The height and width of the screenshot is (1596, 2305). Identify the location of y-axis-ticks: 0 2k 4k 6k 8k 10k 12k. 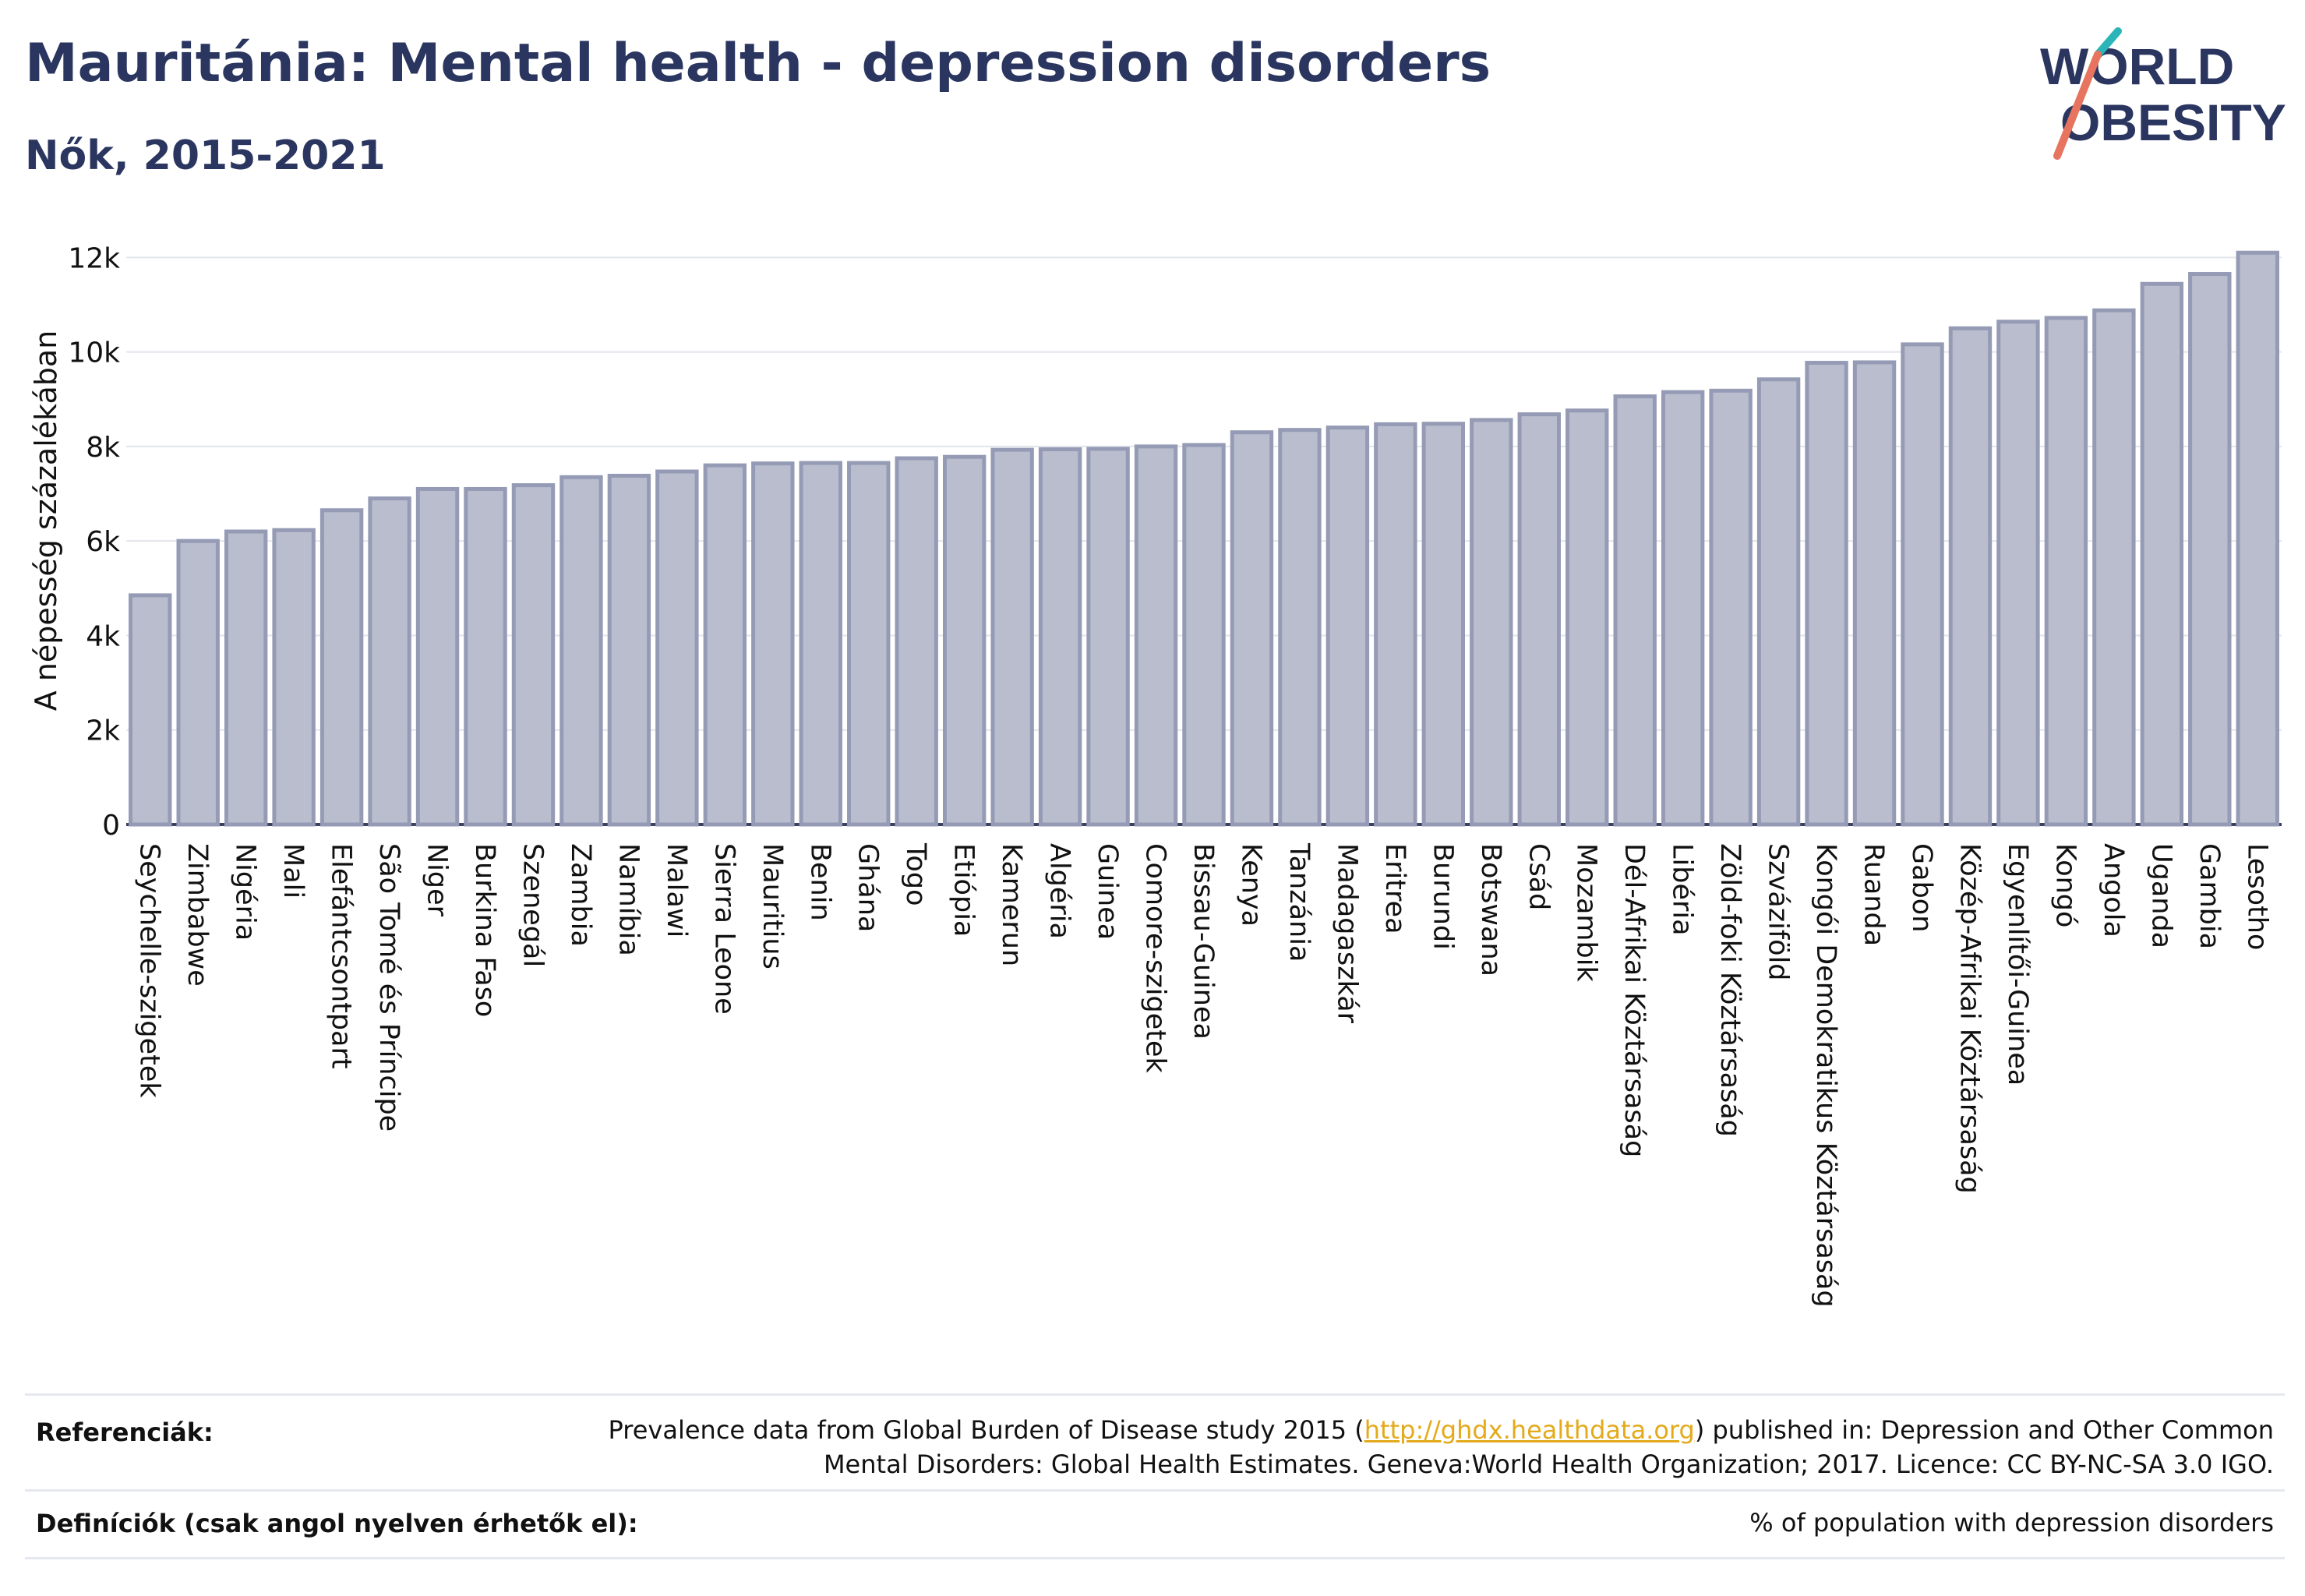
(94, 542).